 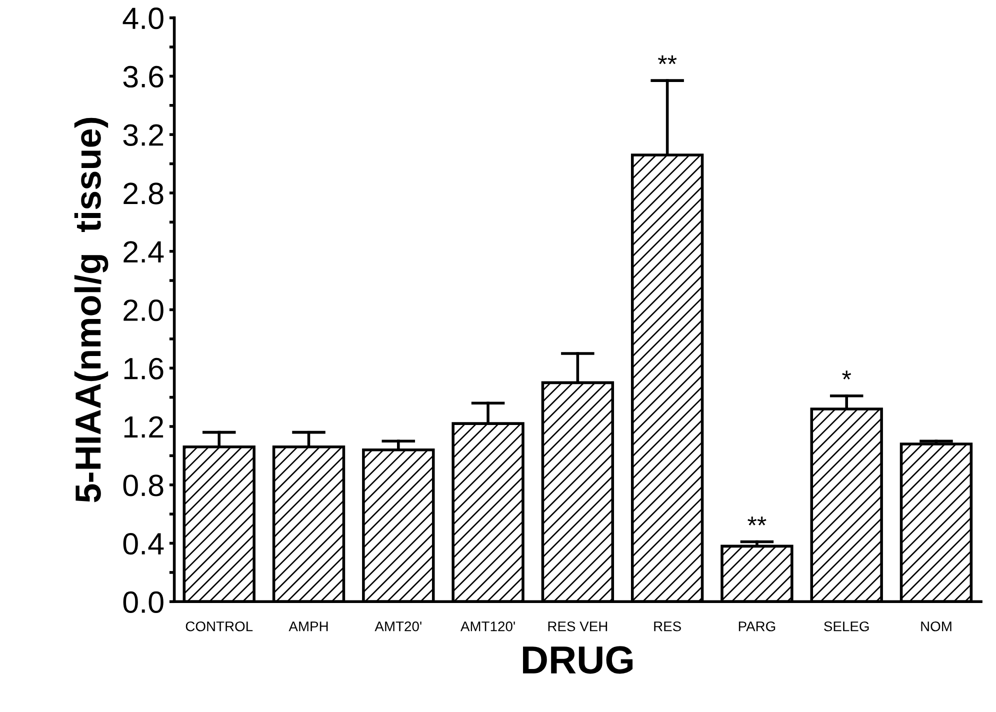 What do you see at coordinates (578, 660) in the screenshot?
I see `x-axis-title: DRUG` at bounding box center [578, 660].